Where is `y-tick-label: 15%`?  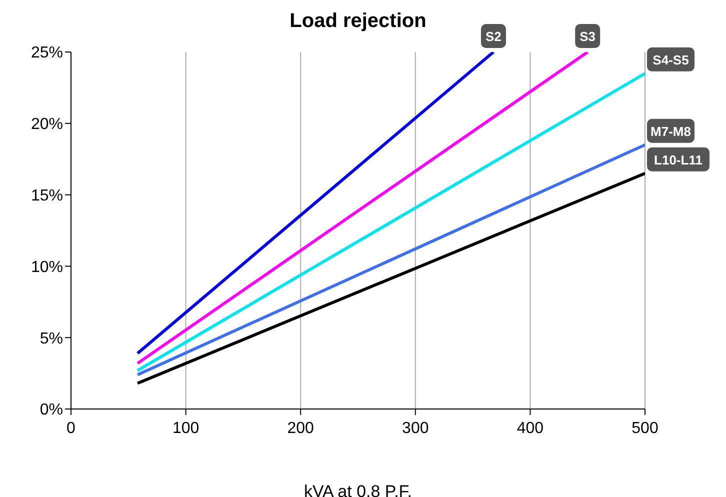
y-tick-label: 15% is located at coordinates (46, 195).